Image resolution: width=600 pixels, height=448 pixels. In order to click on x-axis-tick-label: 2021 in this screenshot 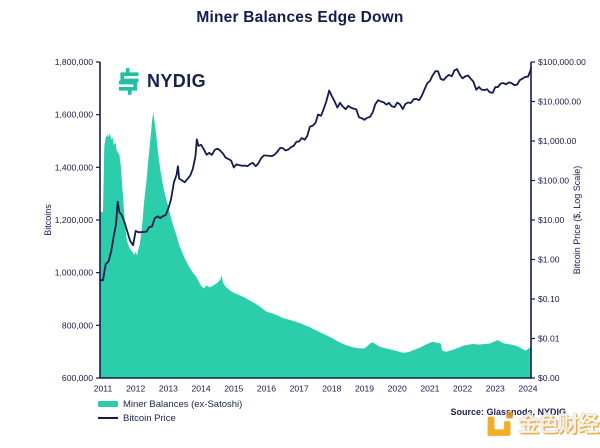, I will do `click(429, 389)`.